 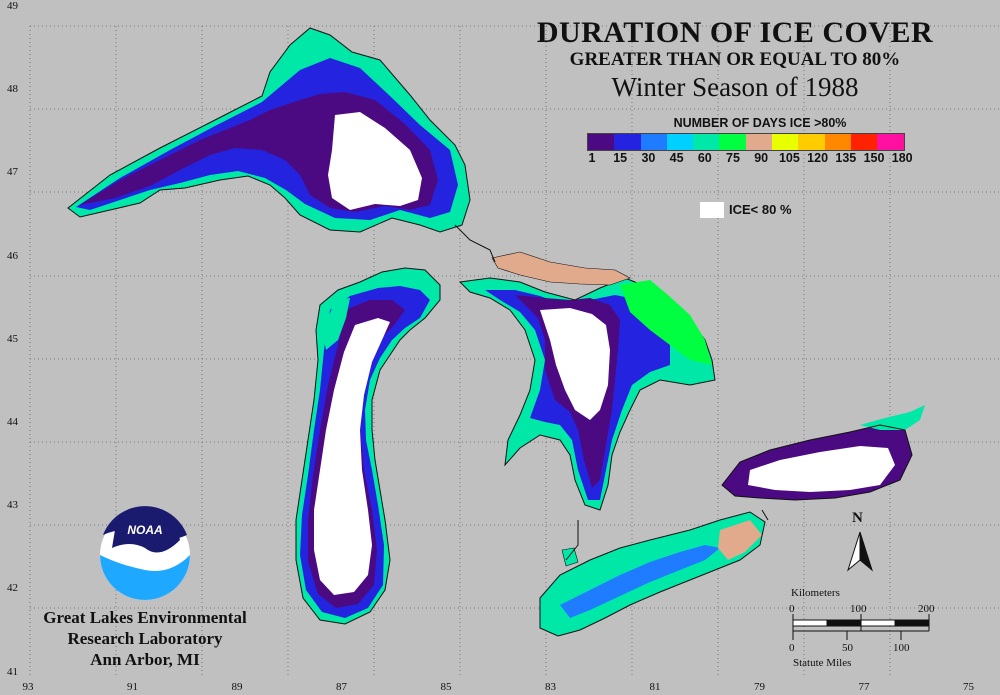 What do you see at coordinates (792, 648) in the screenshot?
I see `scale-mi-0: 0` at bounding box center [792, 648].